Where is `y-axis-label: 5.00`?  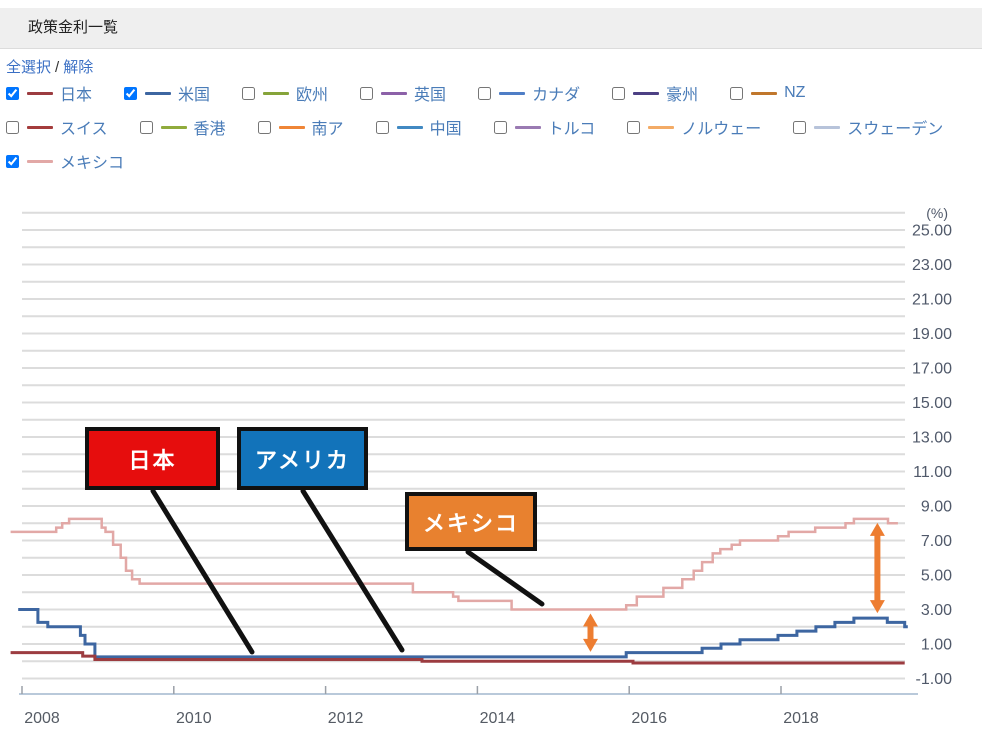
y-axis-label: 5.00 is located at coordinates (936, 576).